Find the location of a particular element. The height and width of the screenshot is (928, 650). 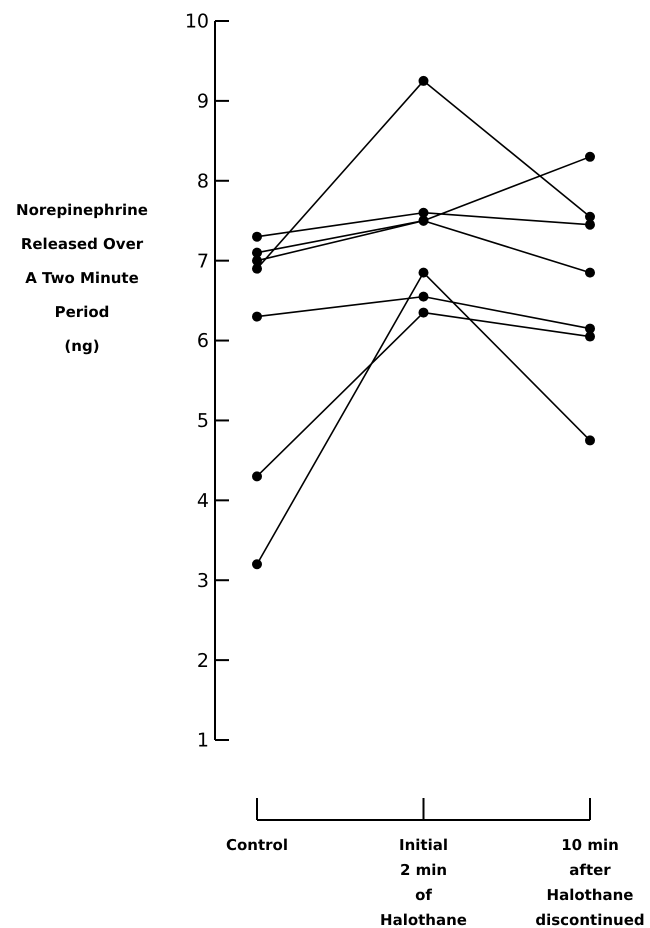

x-tick-label: Initial 2 min of Halothane is located at coordinates (423, 882).